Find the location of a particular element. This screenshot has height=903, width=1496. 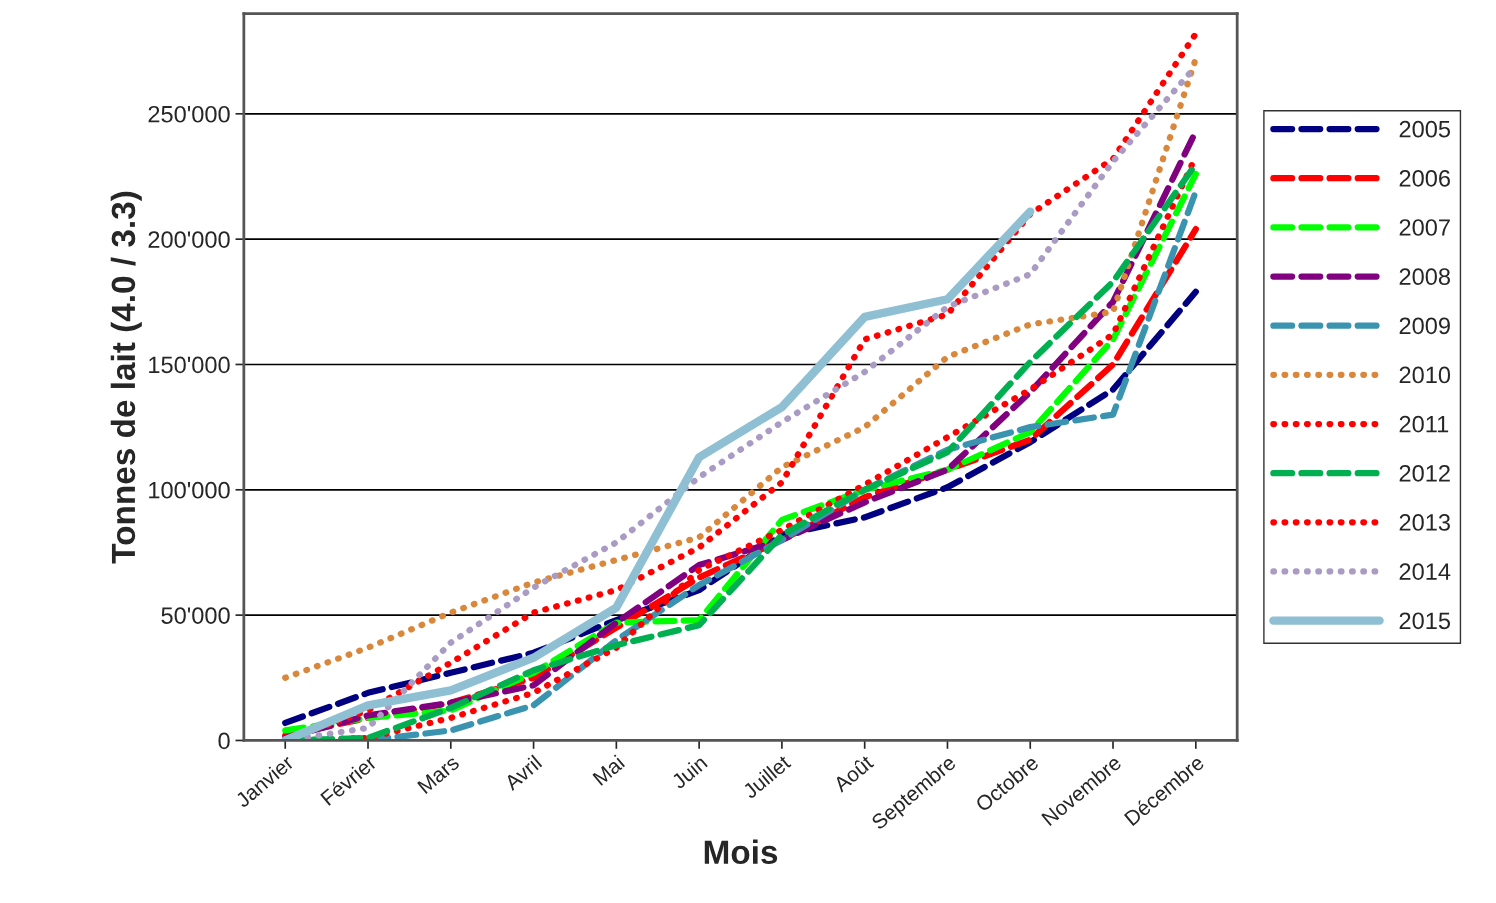

legend-label: 2010 is located at coordinates (1425, 375).